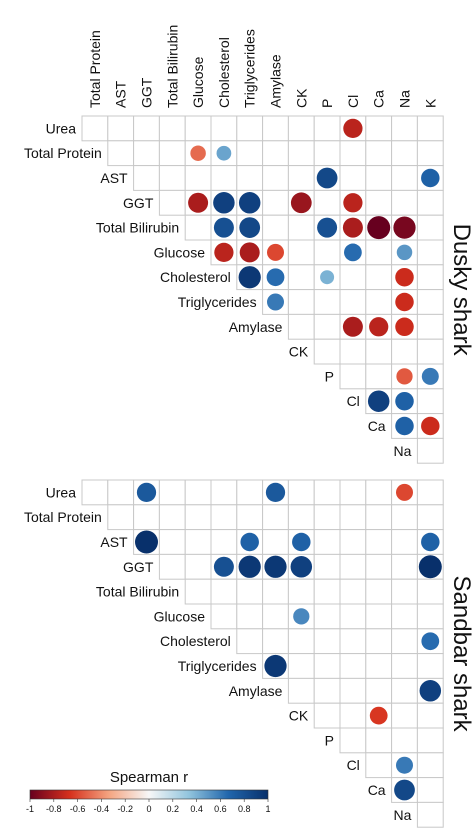  What do you see at coordinates (327, 227) in the screenshot?
I see `mark-dusky-shark-total-bilirubin-p` at bounding box center [327, 227].